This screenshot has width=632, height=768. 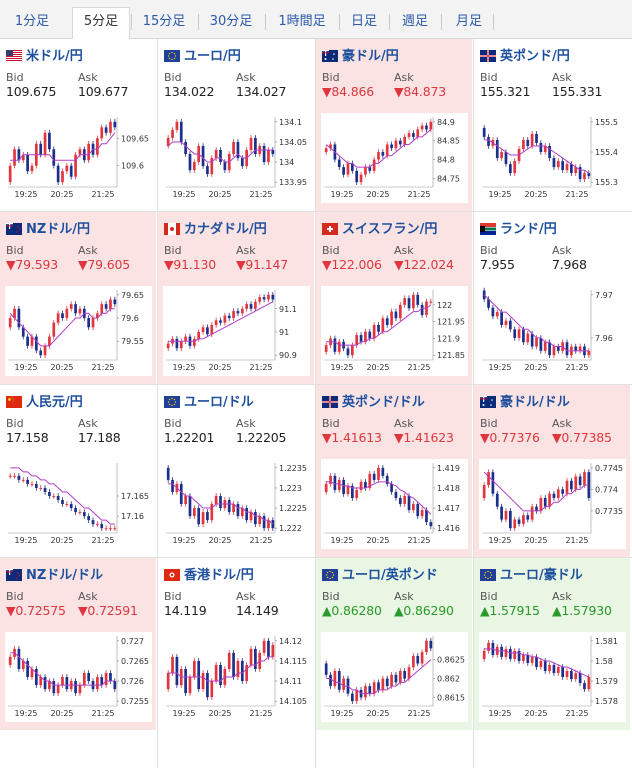 I want to click on candlestick-chart-svg: 79.65 79.6 79.55 19:25 20:25 21:25, so click(x=76, y=331).